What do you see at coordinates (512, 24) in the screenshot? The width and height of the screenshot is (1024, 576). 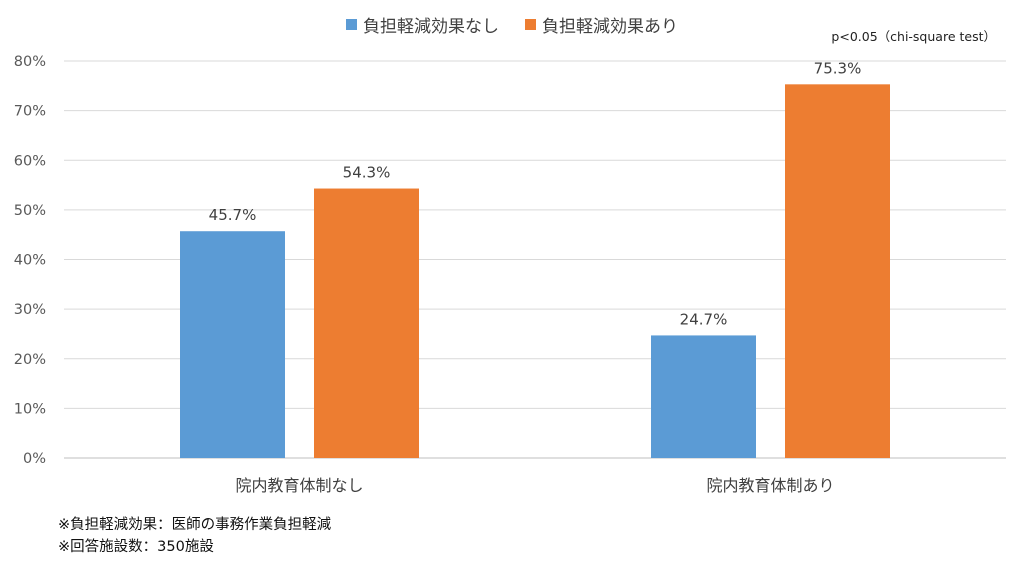 I see `legend: 負担軽減効果なし 負担軽減効果あり` at bounding box center [512, 24].